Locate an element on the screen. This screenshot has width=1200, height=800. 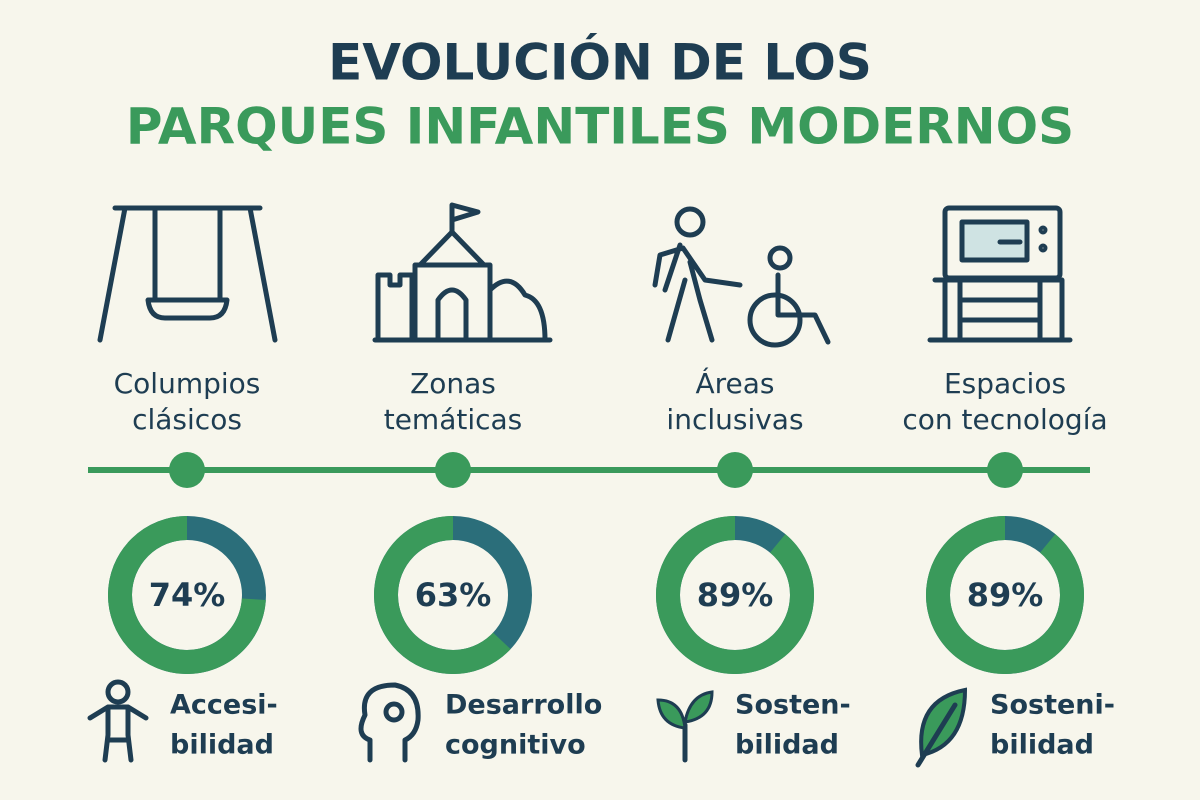
sprout-icon is located at coordinates (685, 726).